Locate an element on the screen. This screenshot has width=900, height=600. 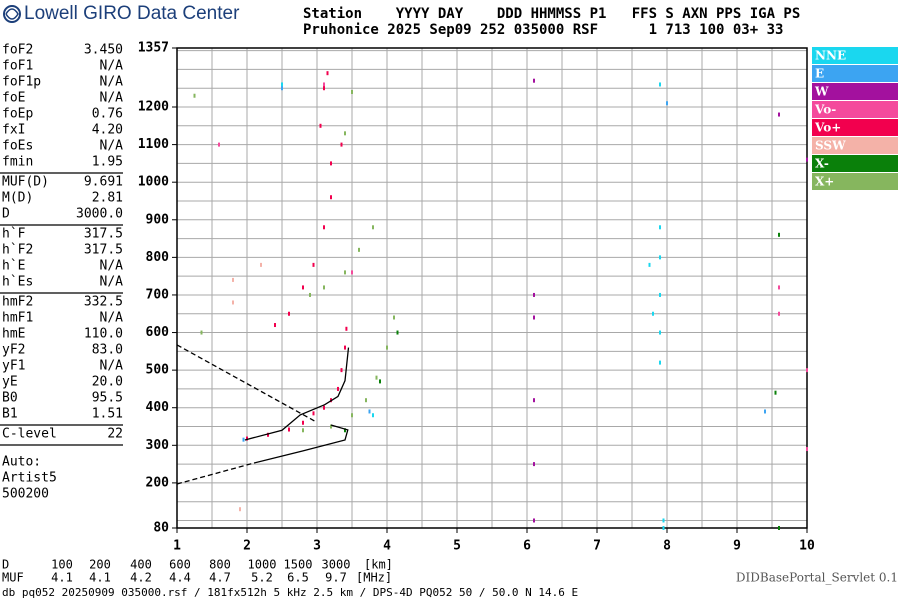
param-name: foF1p is located at coordinates (21, 82).